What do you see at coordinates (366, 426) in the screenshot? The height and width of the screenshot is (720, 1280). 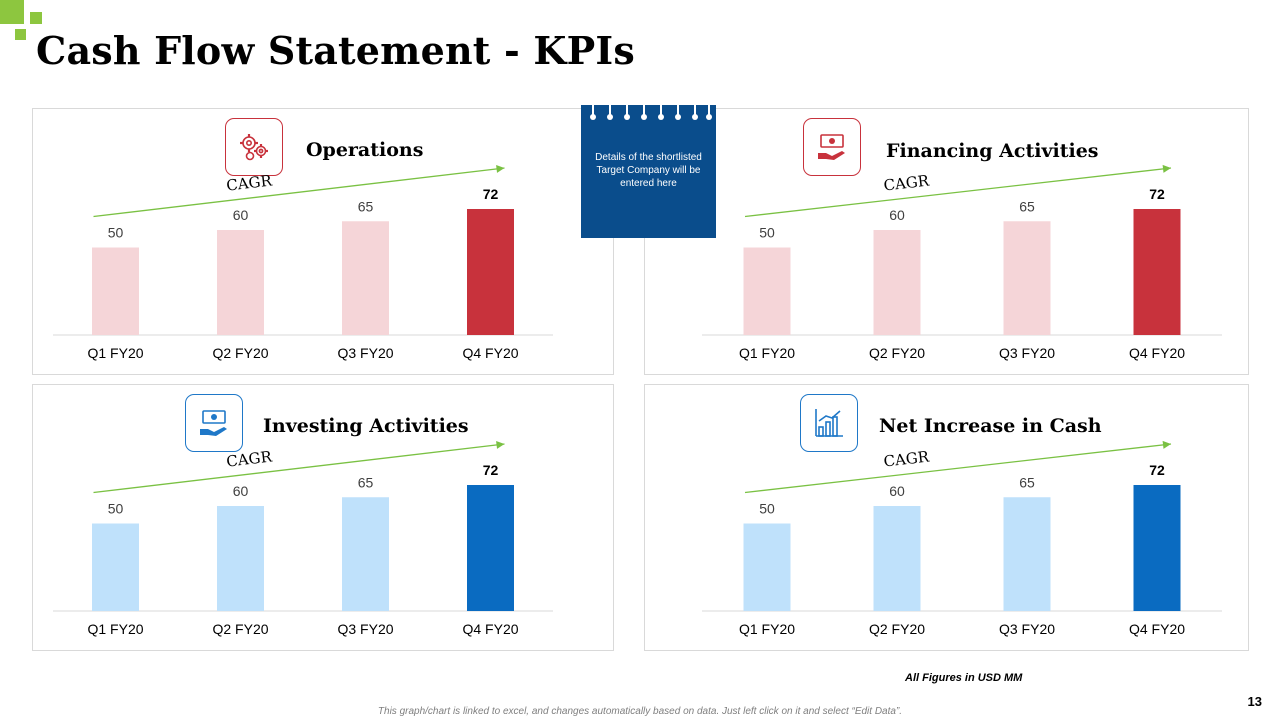 I see `panel-title: Investing Activities` at bounding box center [366, 426].